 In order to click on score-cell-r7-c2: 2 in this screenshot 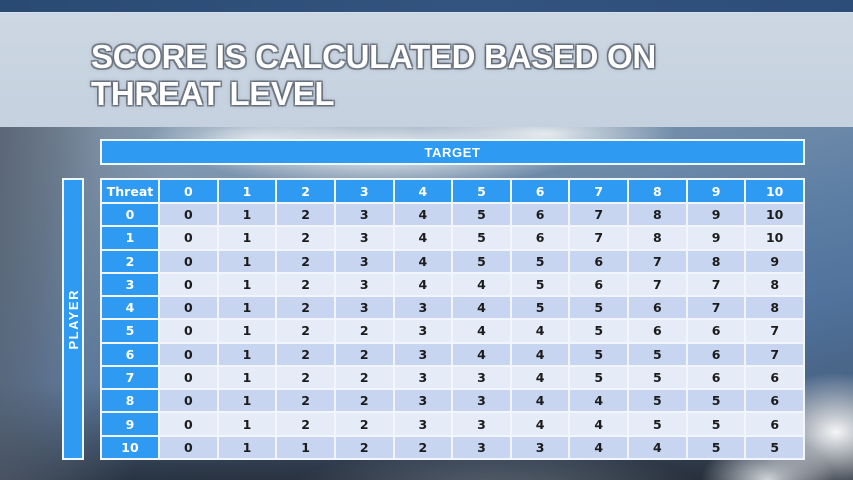, I will do `click(305, 377)`.